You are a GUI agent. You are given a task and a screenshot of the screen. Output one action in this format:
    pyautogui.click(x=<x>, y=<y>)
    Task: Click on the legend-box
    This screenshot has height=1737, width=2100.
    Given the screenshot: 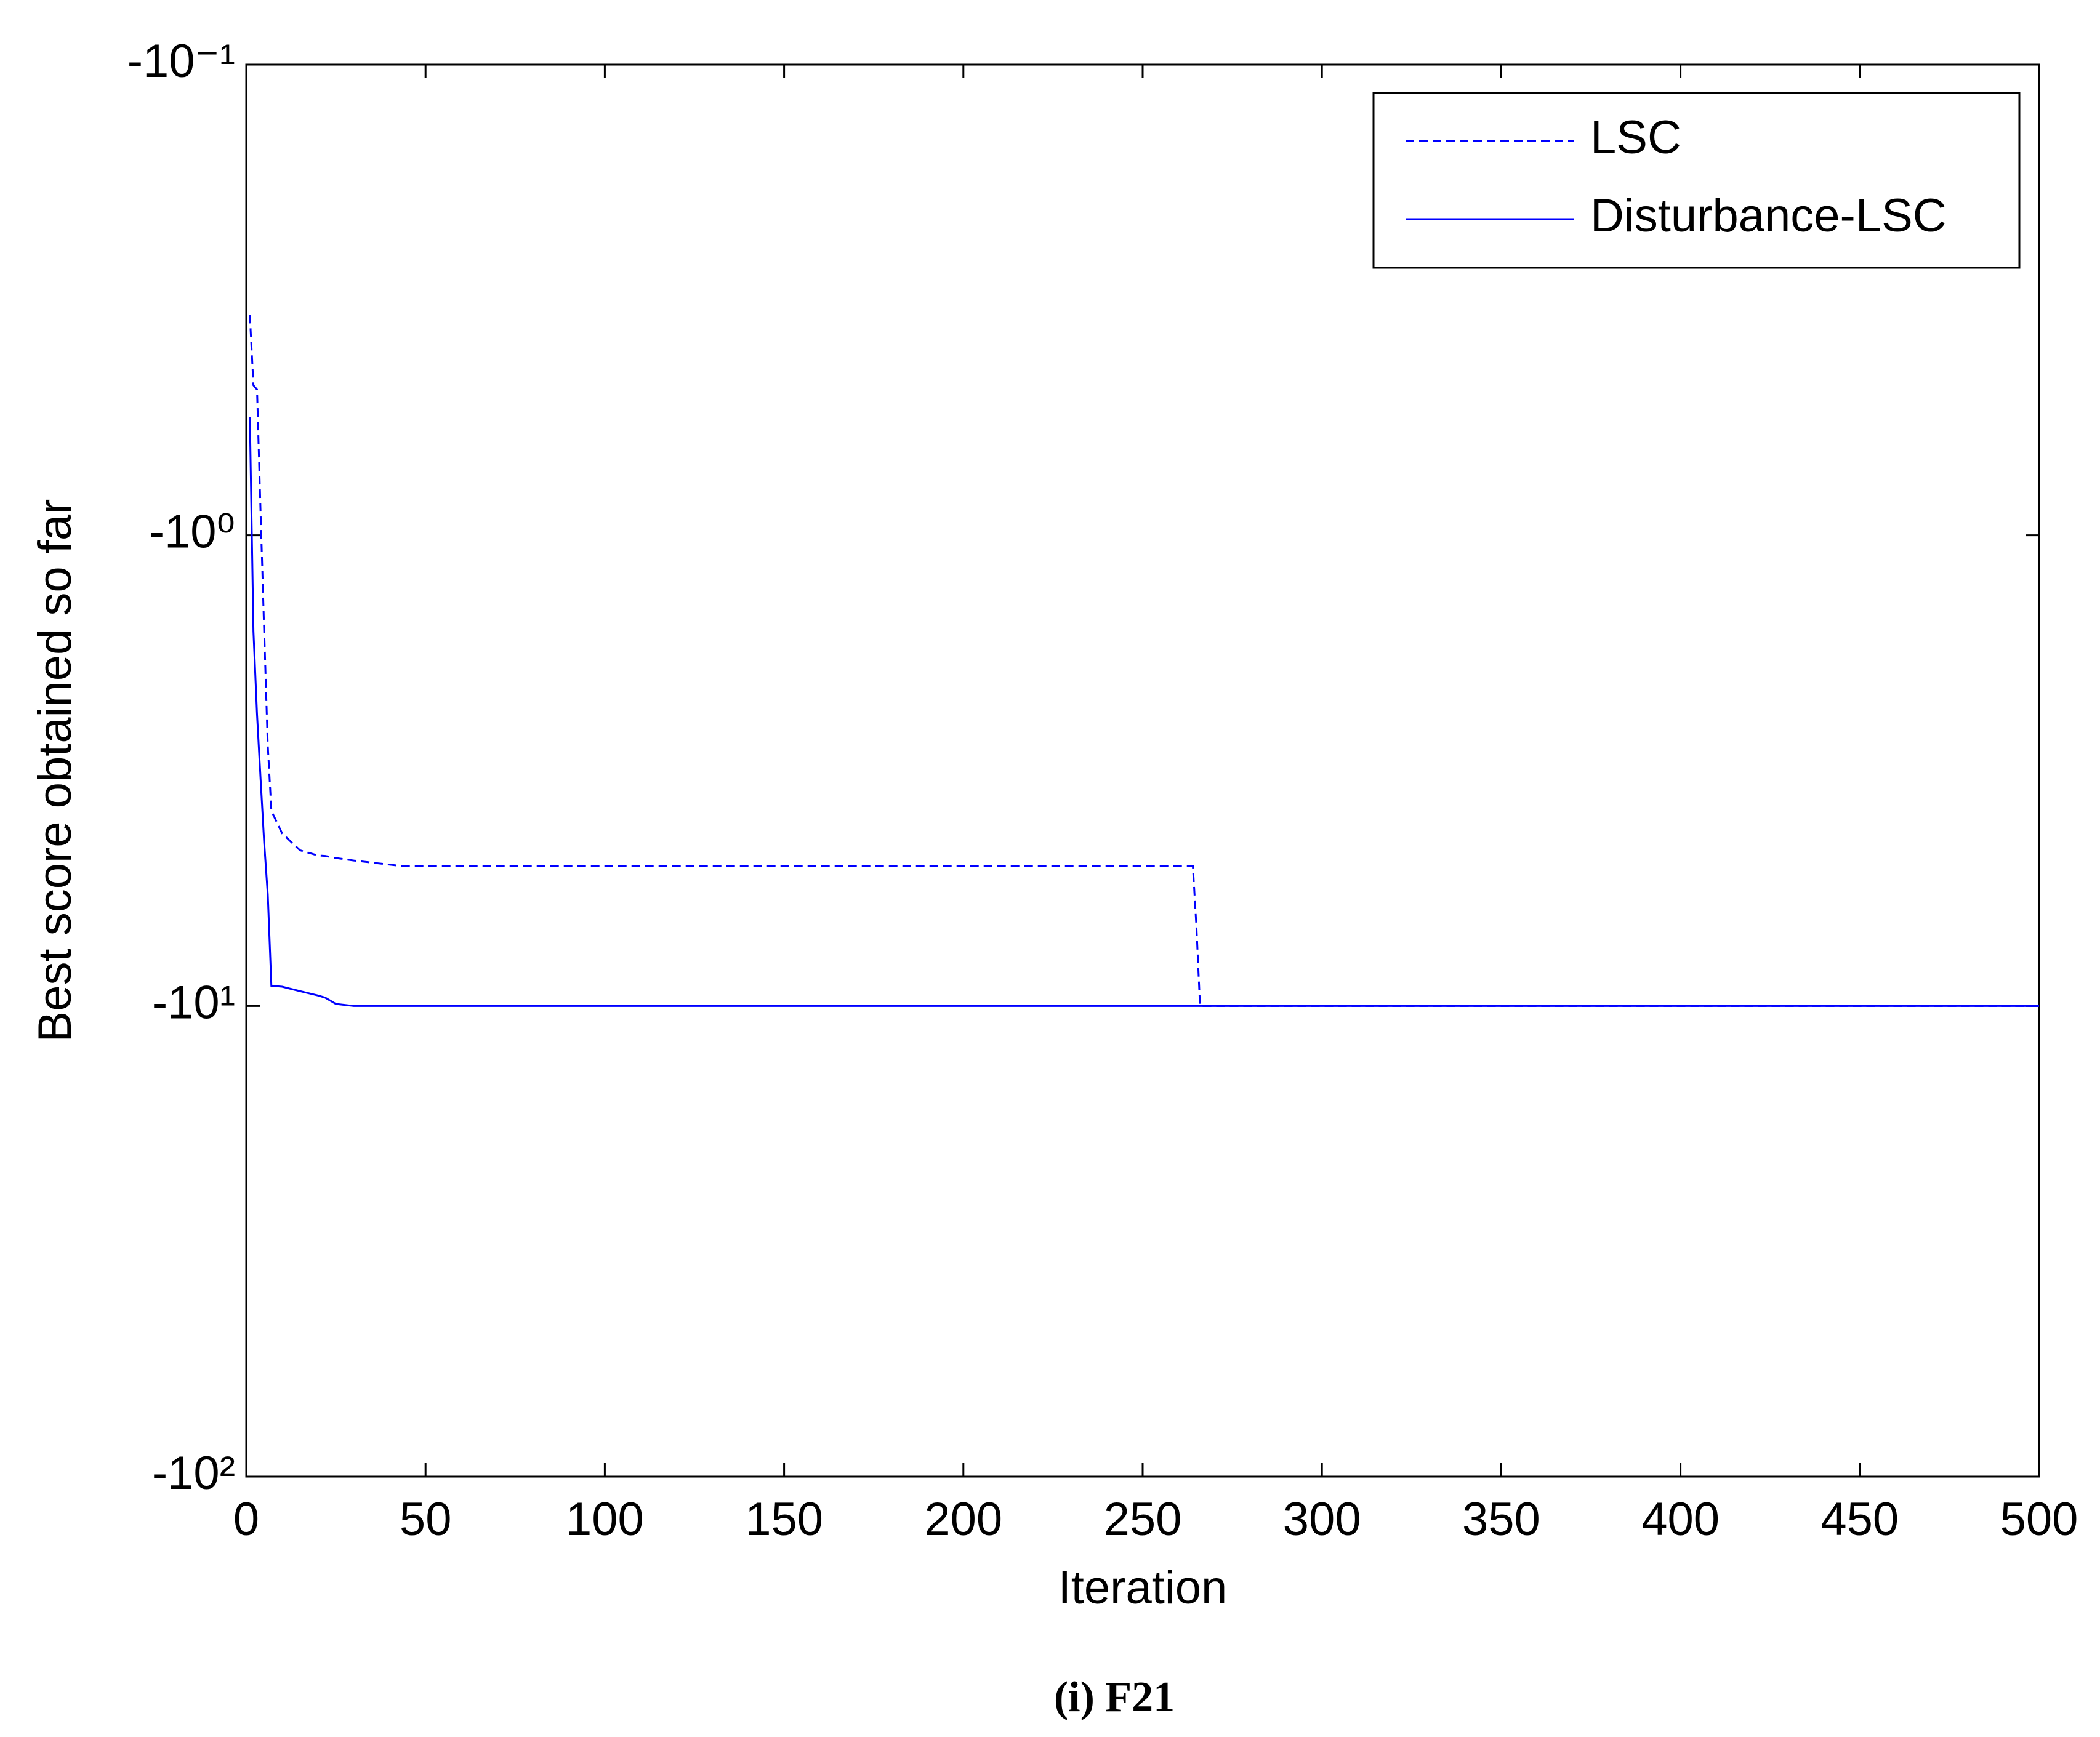 What is the action you would take?
    pyautogui.click(x=1696, y=180)
    